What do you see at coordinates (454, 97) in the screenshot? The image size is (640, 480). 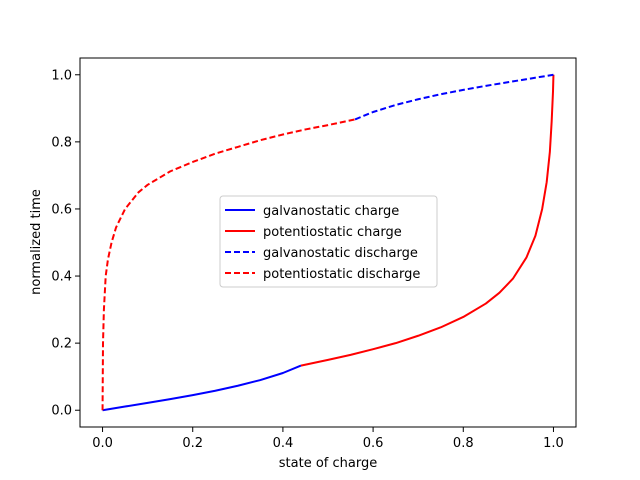 I see `series-line-galvanostatic-discharge` at bounding box center [454, 97].